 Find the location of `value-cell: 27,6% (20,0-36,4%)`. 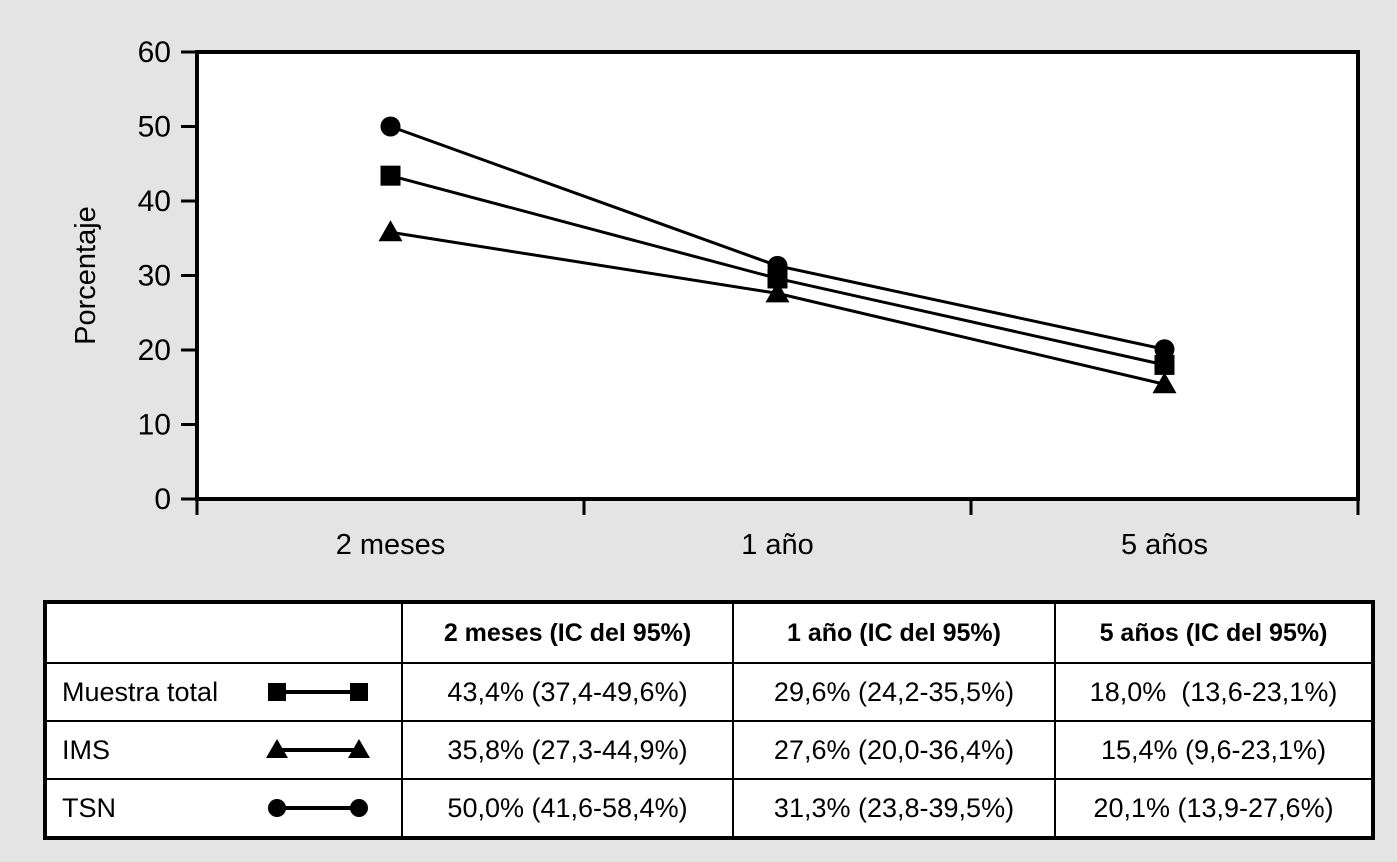

value-cell: 27,6% (20,0-36,4%) is located at coordinates (894, 750).